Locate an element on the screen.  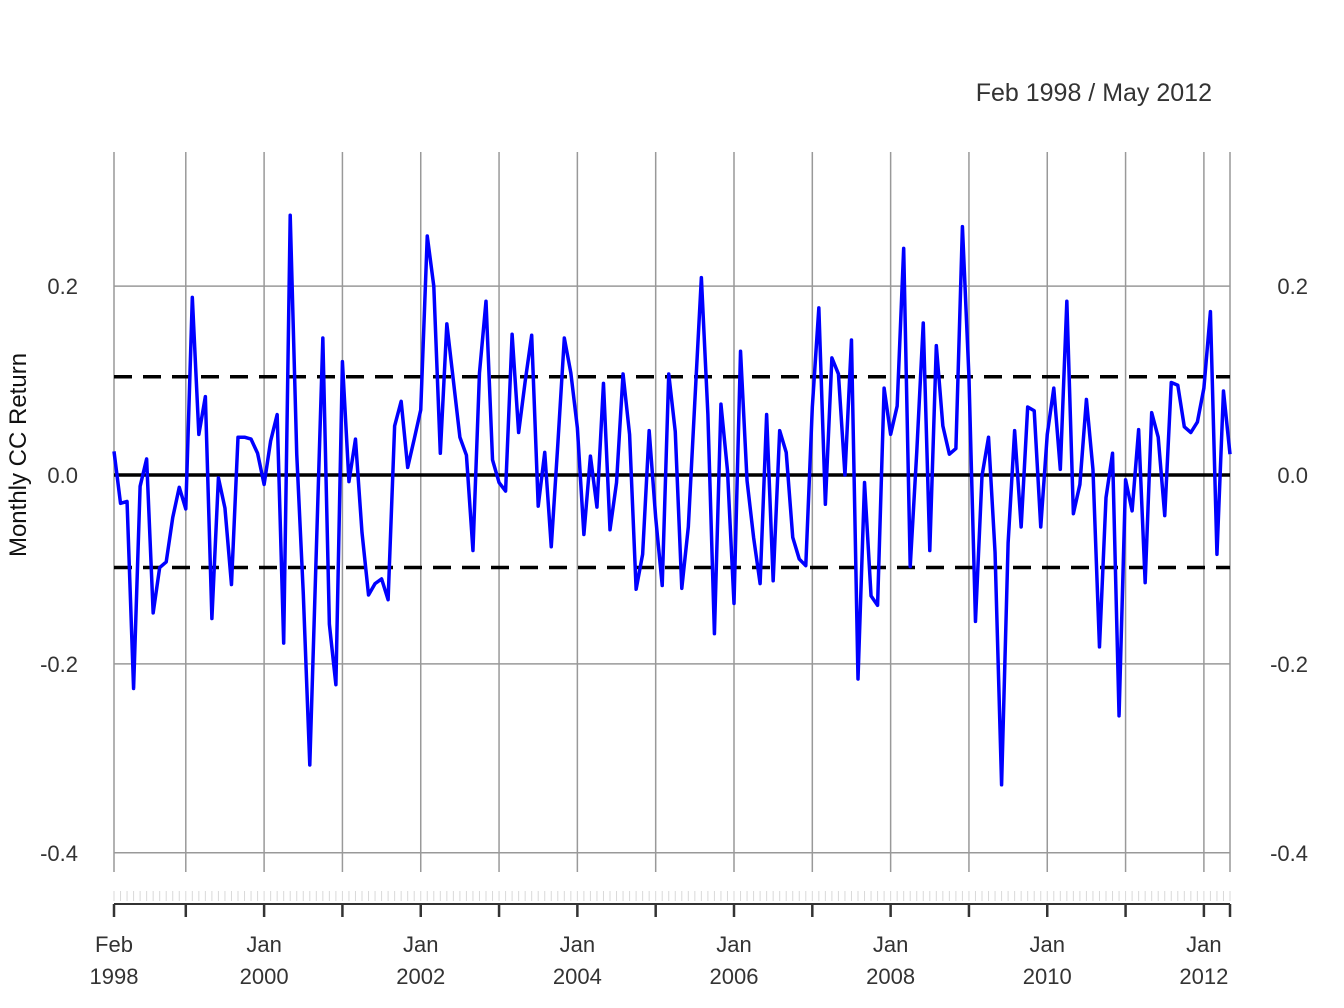
y-tick-label-right: -0.2 is located at coordinates (1289, 664).